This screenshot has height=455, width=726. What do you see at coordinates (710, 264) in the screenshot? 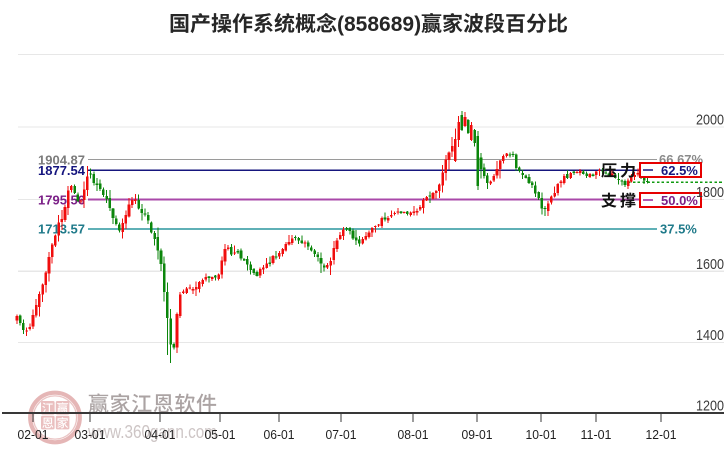
I see `svg-text: 1600` at bounding box center [710, 264].